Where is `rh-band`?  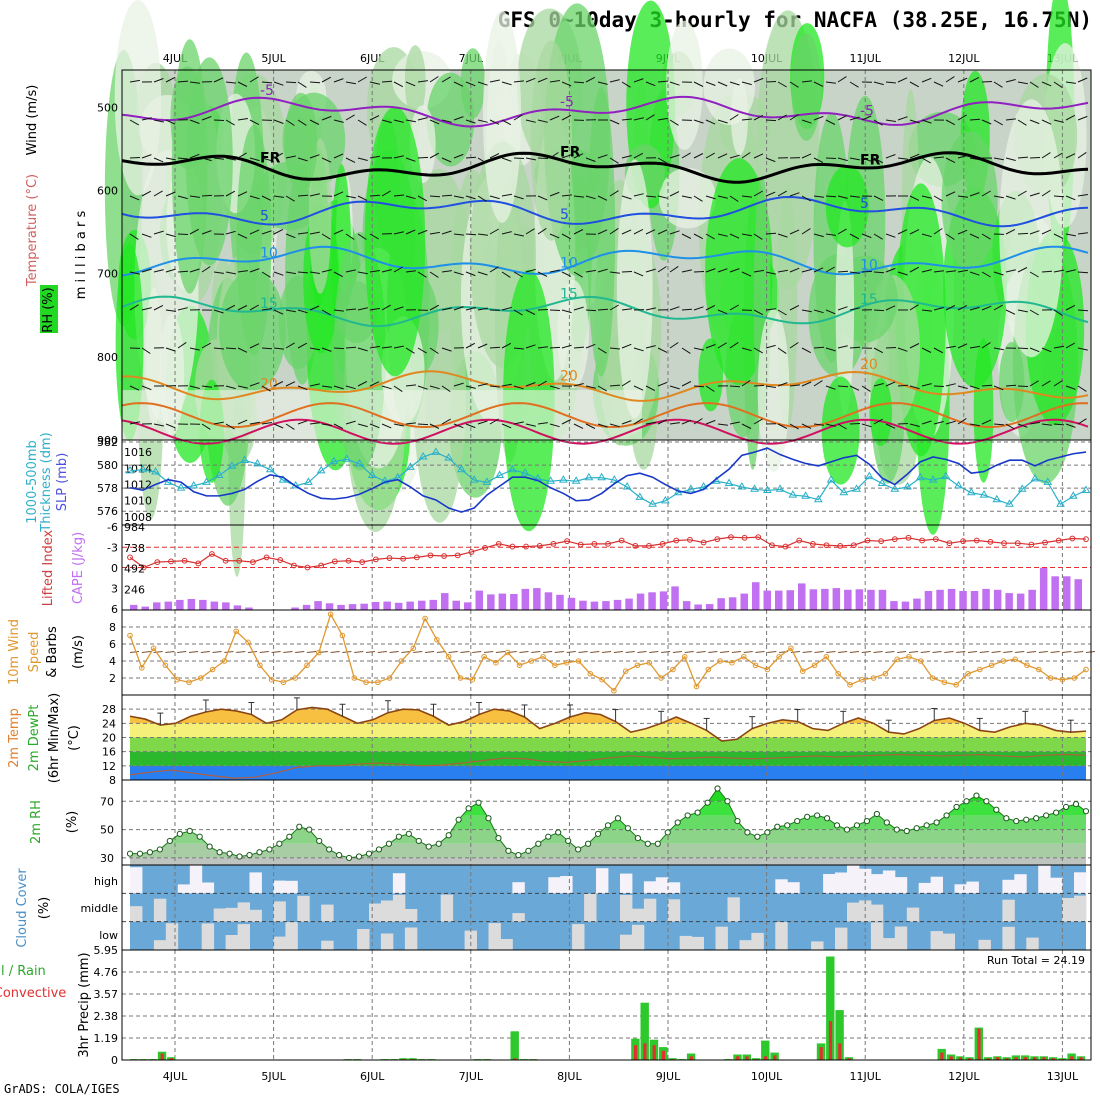 rh-band is located at coordinates (608, 861).